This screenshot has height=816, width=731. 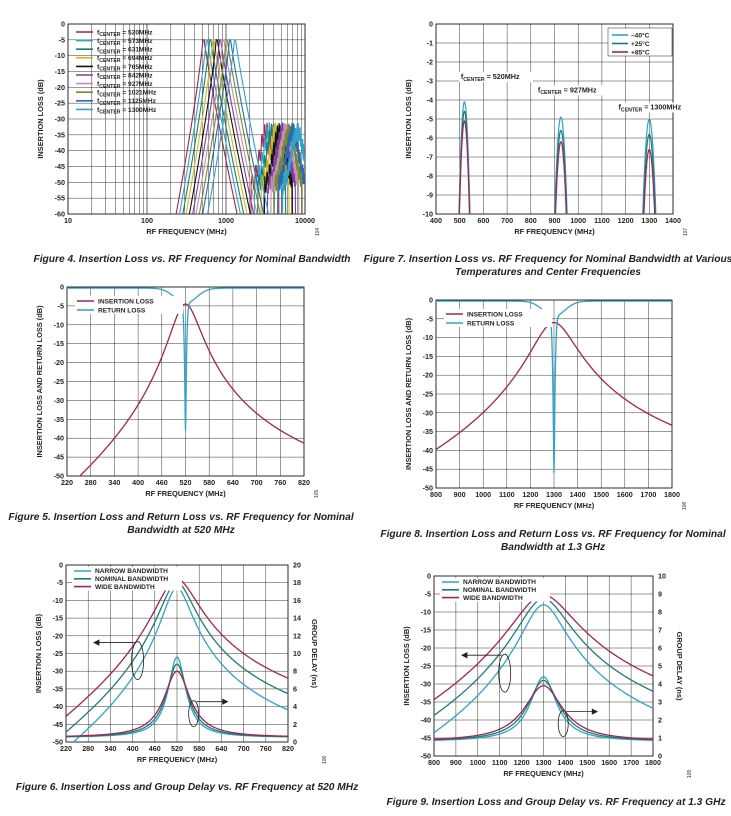 What do you see at coordinates (491, 323) in the screenshot?
I see `legend-label: RETURN LOSS` at bounding box center [491, 323].